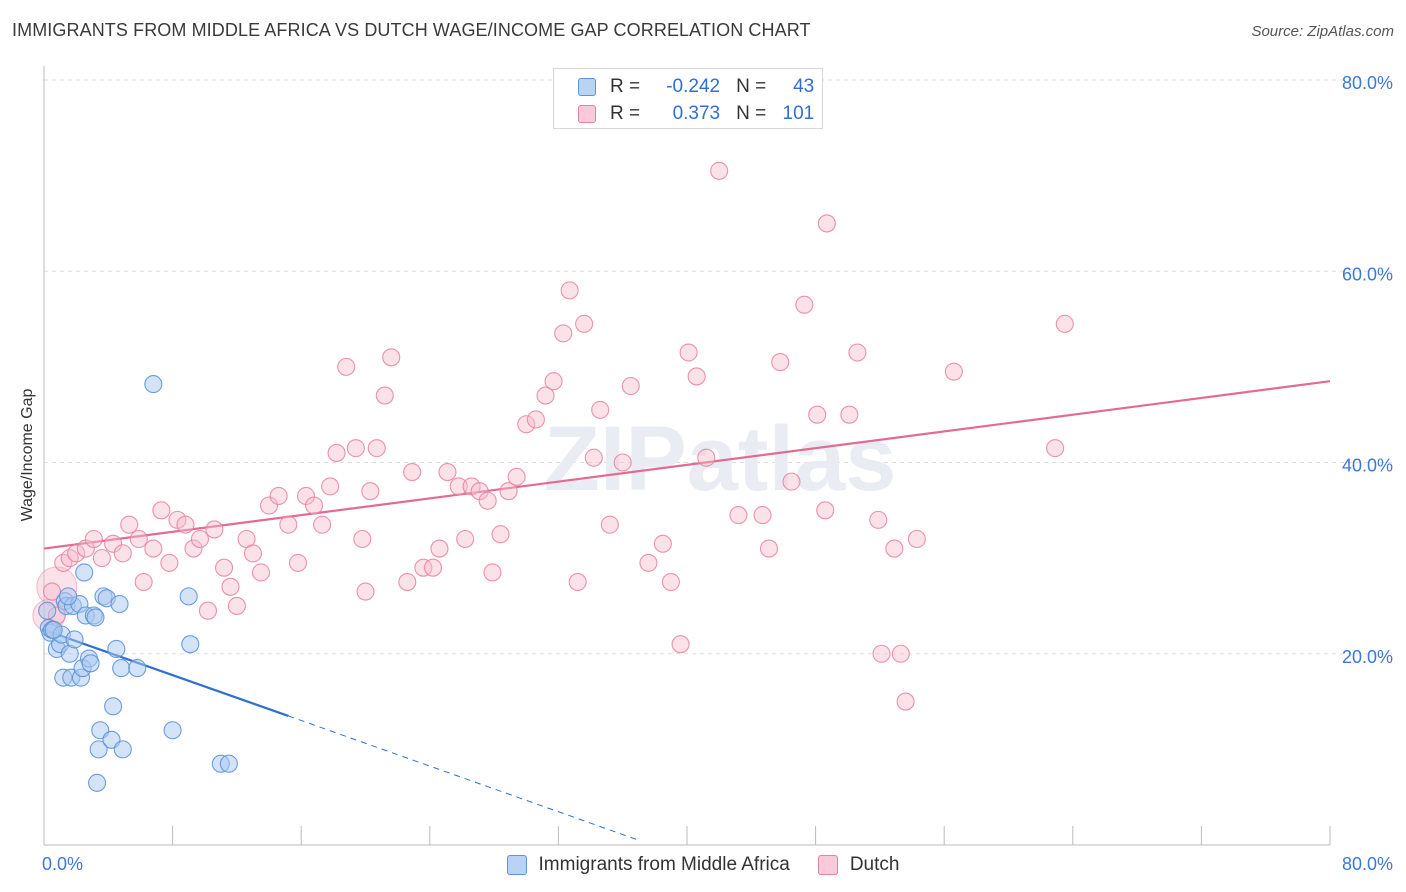 This screenshot has width=1406, height=892. I want to click on series-legend: Immigrants from Middle Africa Dutch, so click(703, 865).